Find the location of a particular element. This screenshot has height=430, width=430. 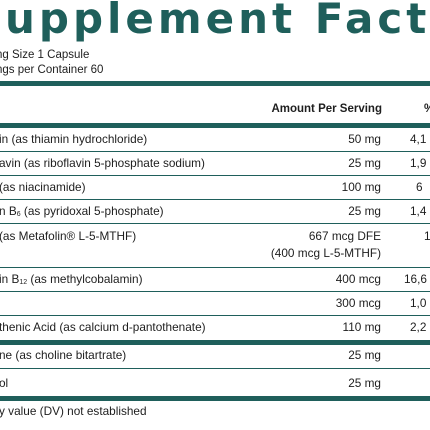

row-vitamin-b6-name-b: (as pyridoxal 5-phosphate) is located at coordinates (92, 211).